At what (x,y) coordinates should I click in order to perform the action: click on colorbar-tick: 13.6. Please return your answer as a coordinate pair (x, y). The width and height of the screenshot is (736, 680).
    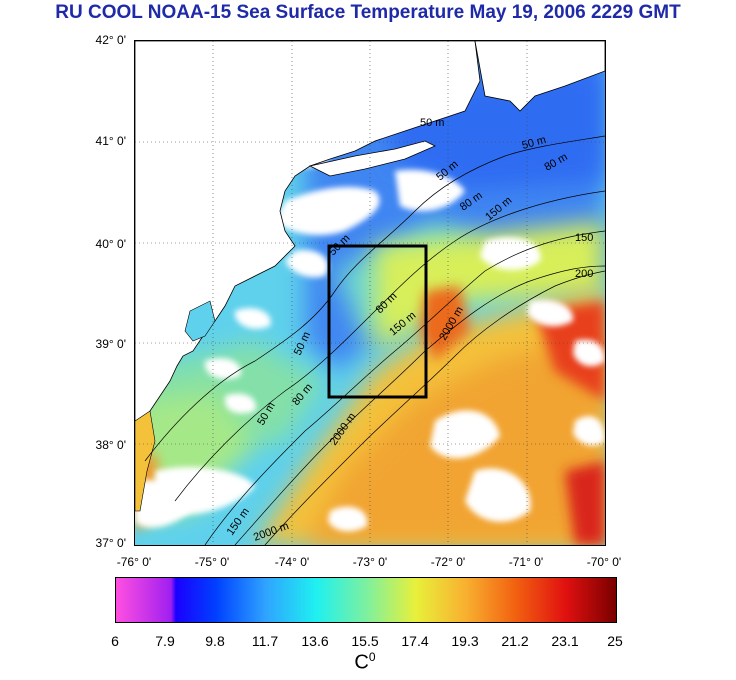
    Looking at the image, I should click on (315, 641).